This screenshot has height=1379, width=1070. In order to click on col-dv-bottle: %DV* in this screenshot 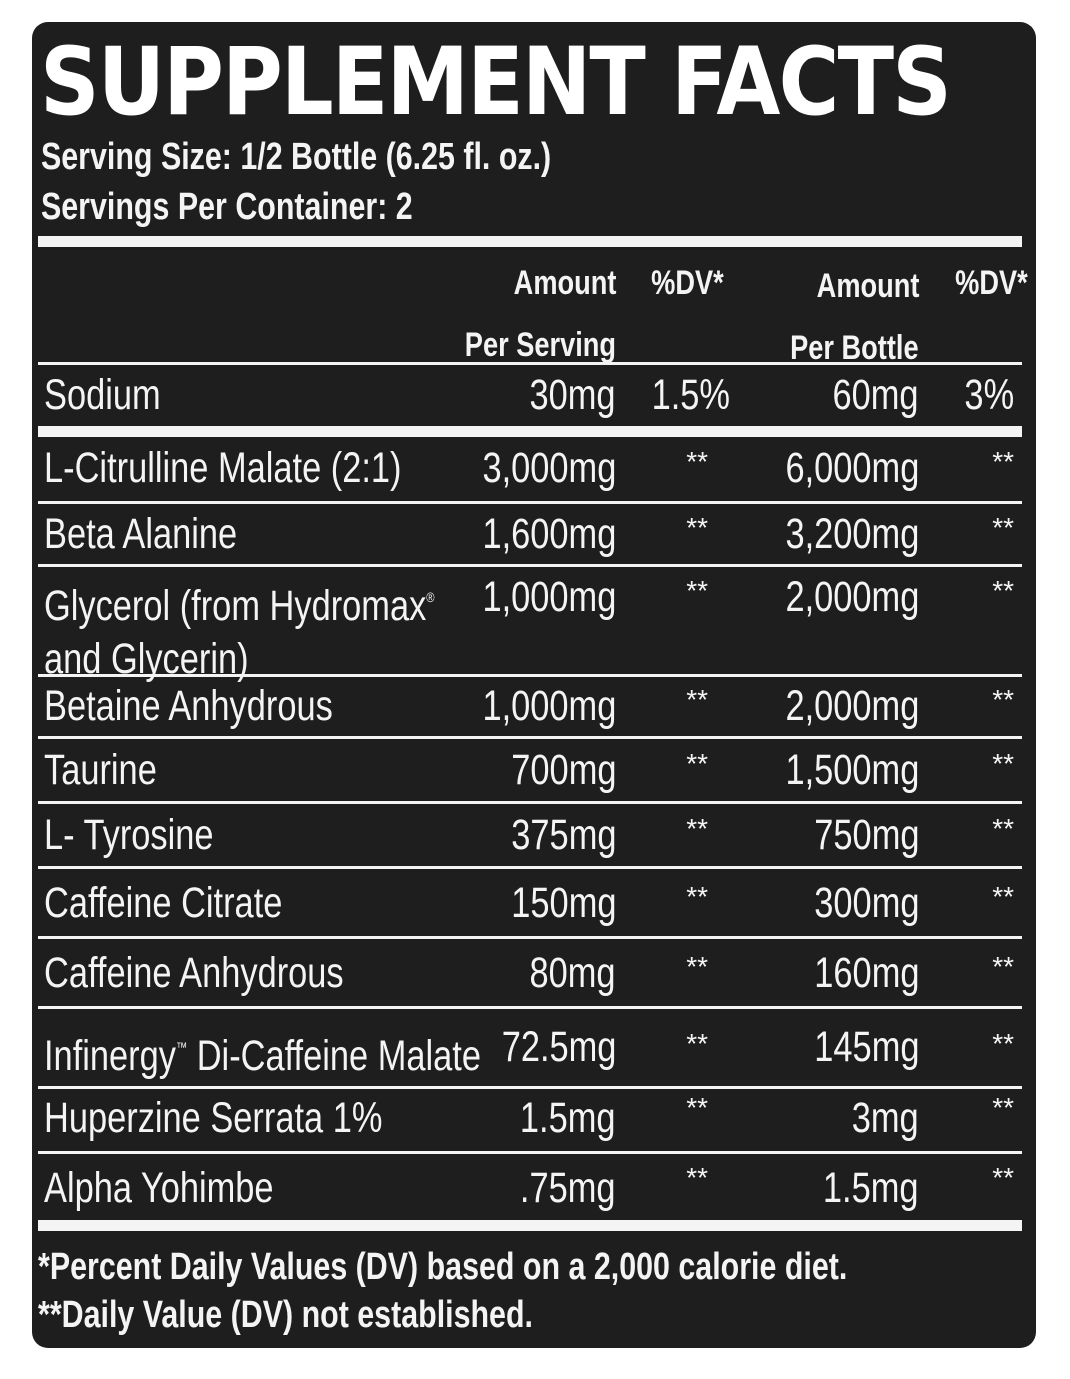, I will do `click(991, 283)`.